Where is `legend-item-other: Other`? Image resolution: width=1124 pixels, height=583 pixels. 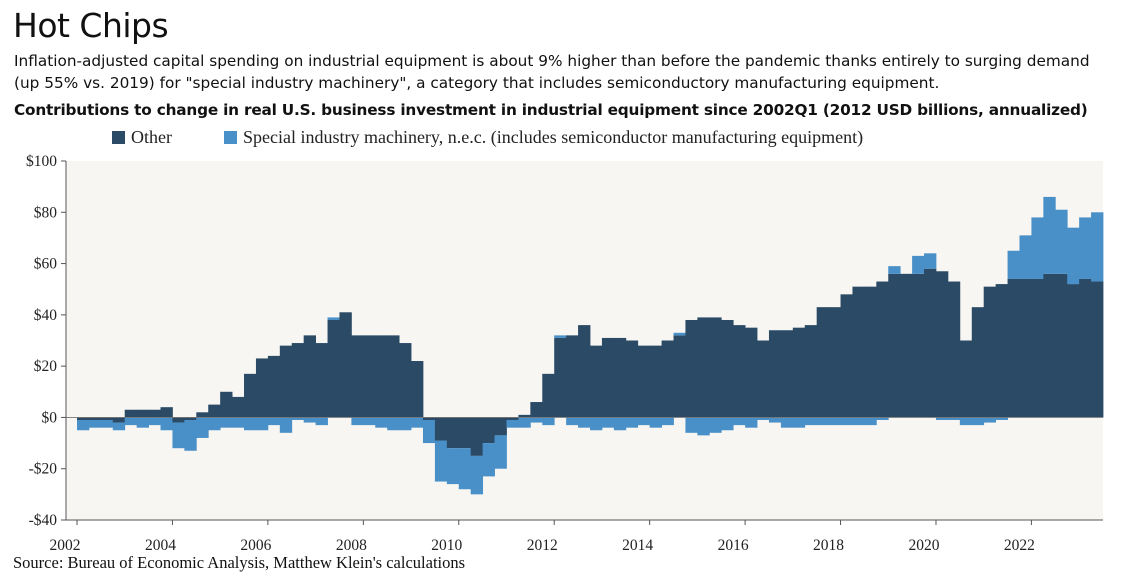
legend-item-other: Other is located at coordinates (142, 137).